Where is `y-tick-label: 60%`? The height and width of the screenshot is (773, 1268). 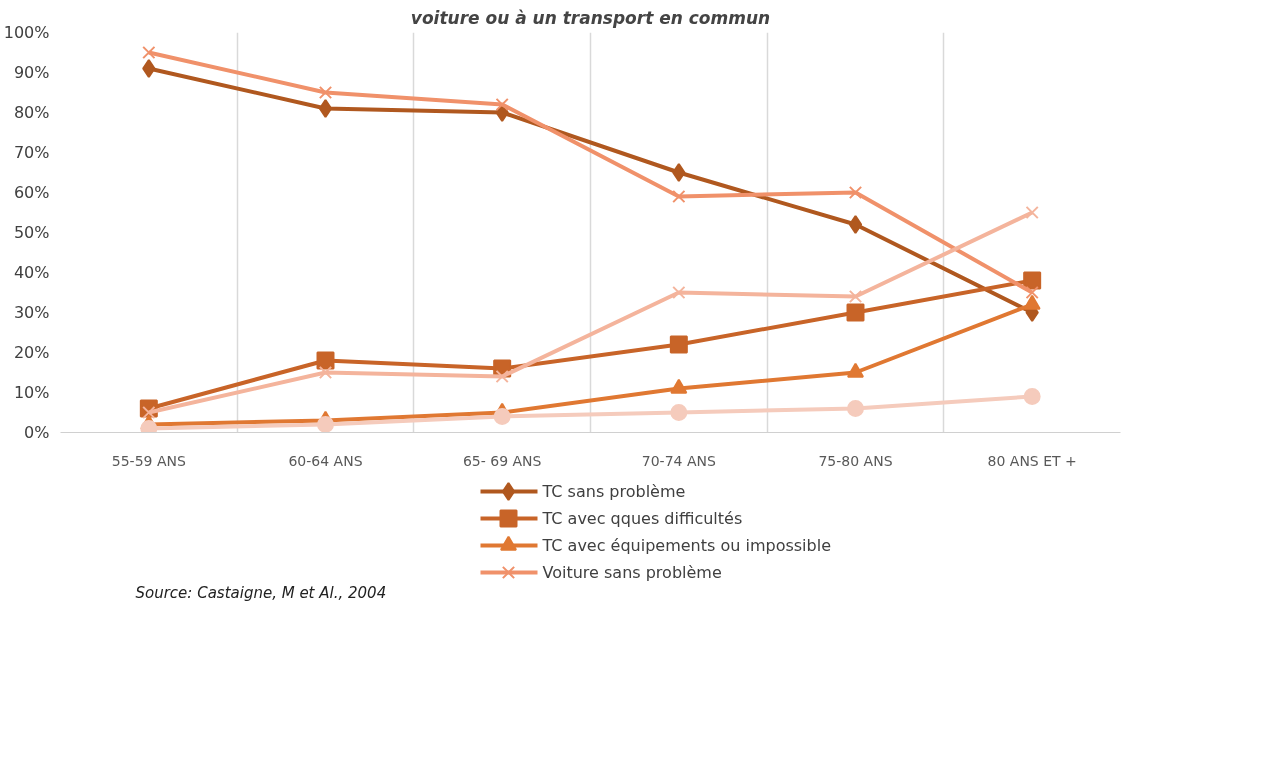
y-tick-label: 60% is located at coordinates (31, 192).